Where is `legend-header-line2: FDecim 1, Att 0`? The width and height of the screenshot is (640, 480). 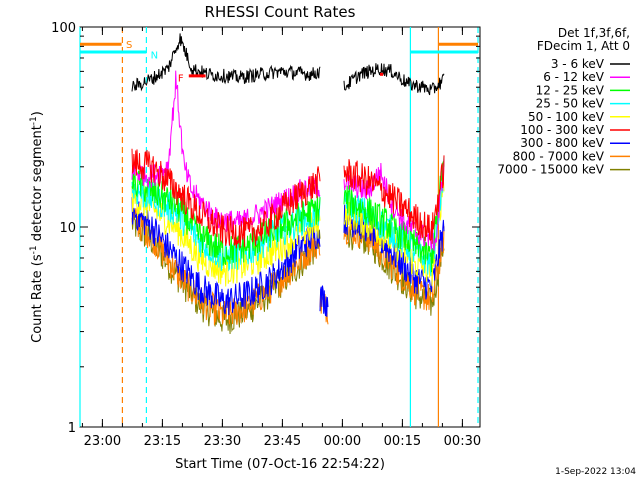 legend-header-line2: FDecim 1, Att 0 is located at coordinates (583, 46).